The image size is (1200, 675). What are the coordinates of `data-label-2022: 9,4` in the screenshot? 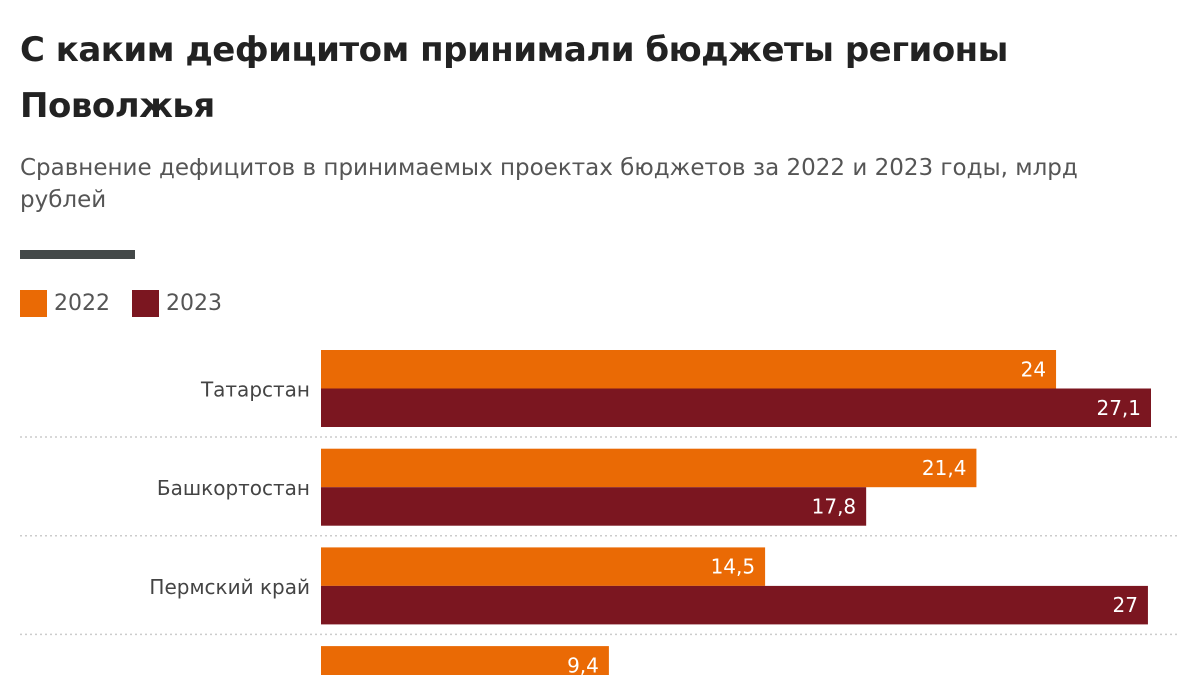 It's located at (583, 664).